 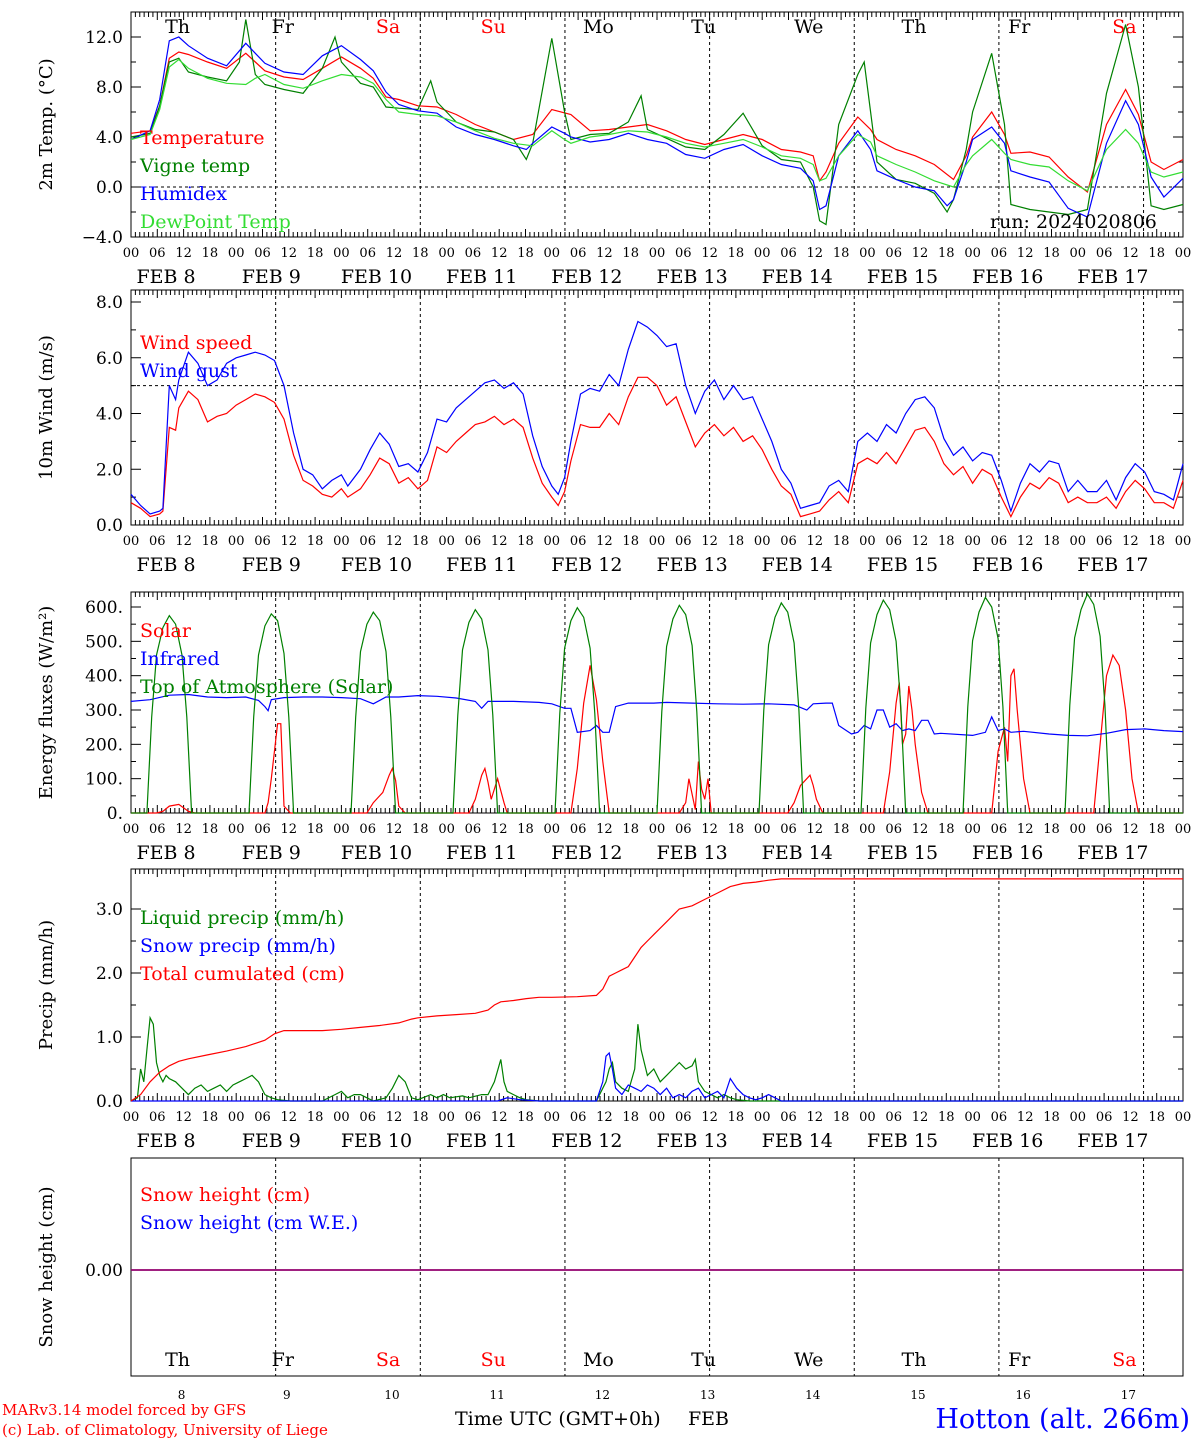 I want to click on legend-entry: Snow height (cm W.E.), so click(x=249, y=1223).